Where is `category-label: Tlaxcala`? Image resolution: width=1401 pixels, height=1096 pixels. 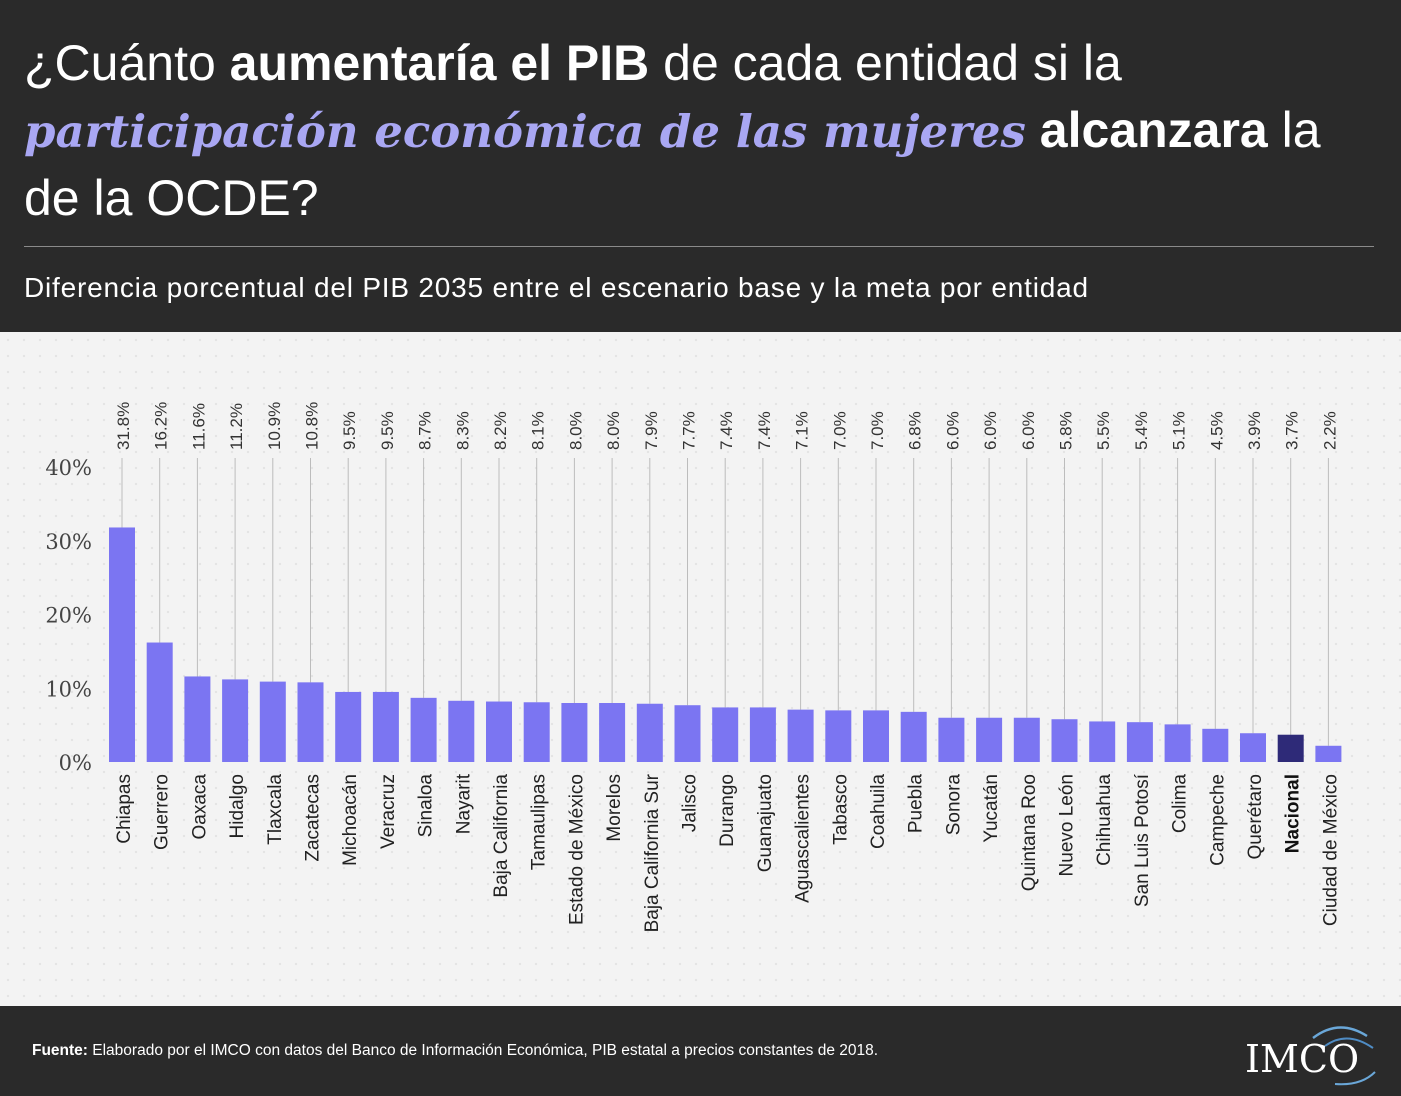
category-label: Tlaxcala is located at coordinates (275, 809).